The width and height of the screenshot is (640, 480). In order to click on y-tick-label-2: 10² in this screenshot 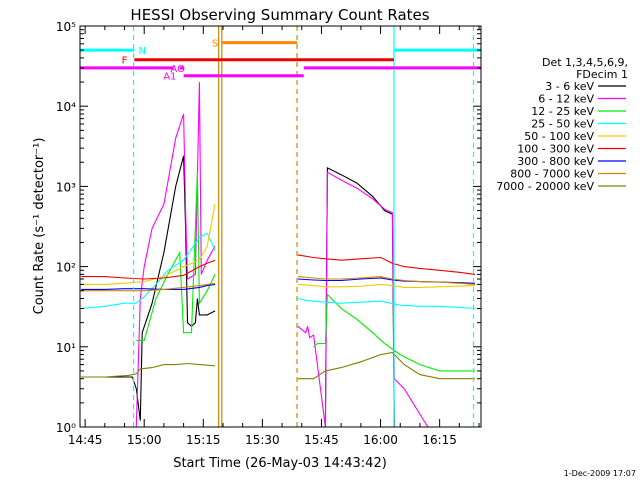, I will do `click(66, 268)`.